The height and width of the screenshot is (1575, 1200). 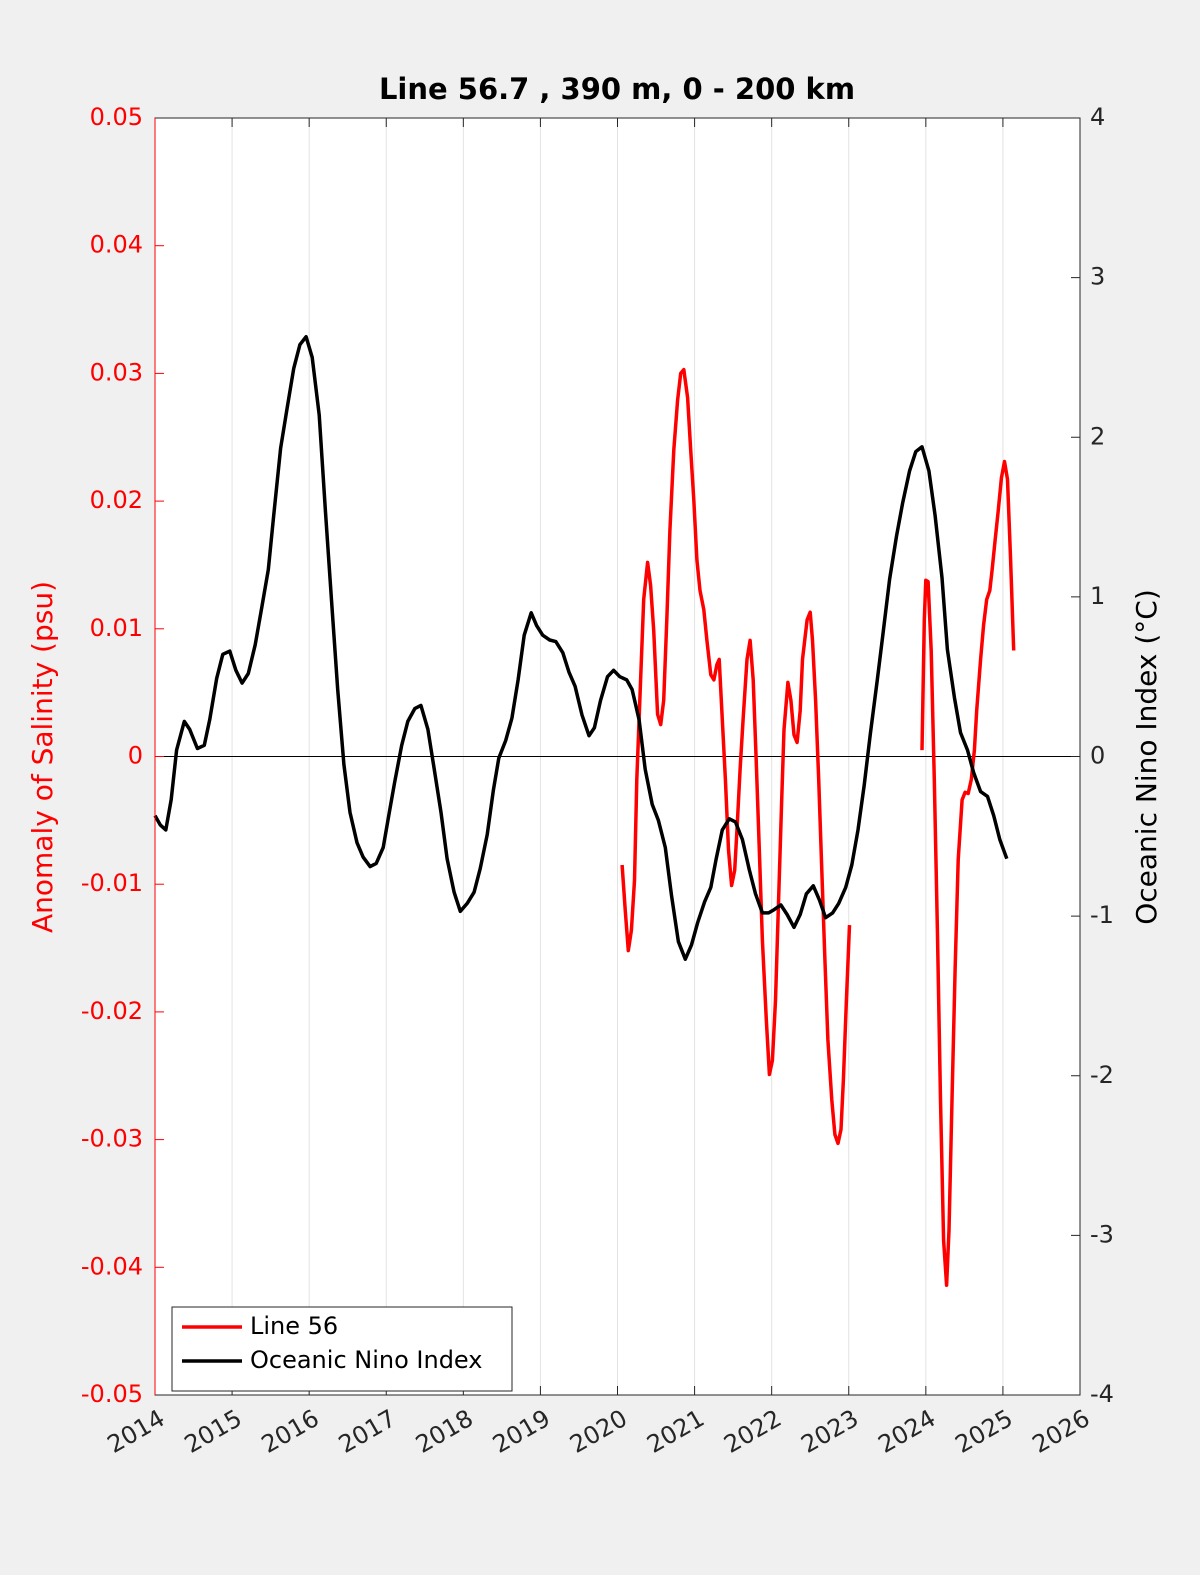 I want to click on x-tick-label: 2025, so click(x=984, y=1431).